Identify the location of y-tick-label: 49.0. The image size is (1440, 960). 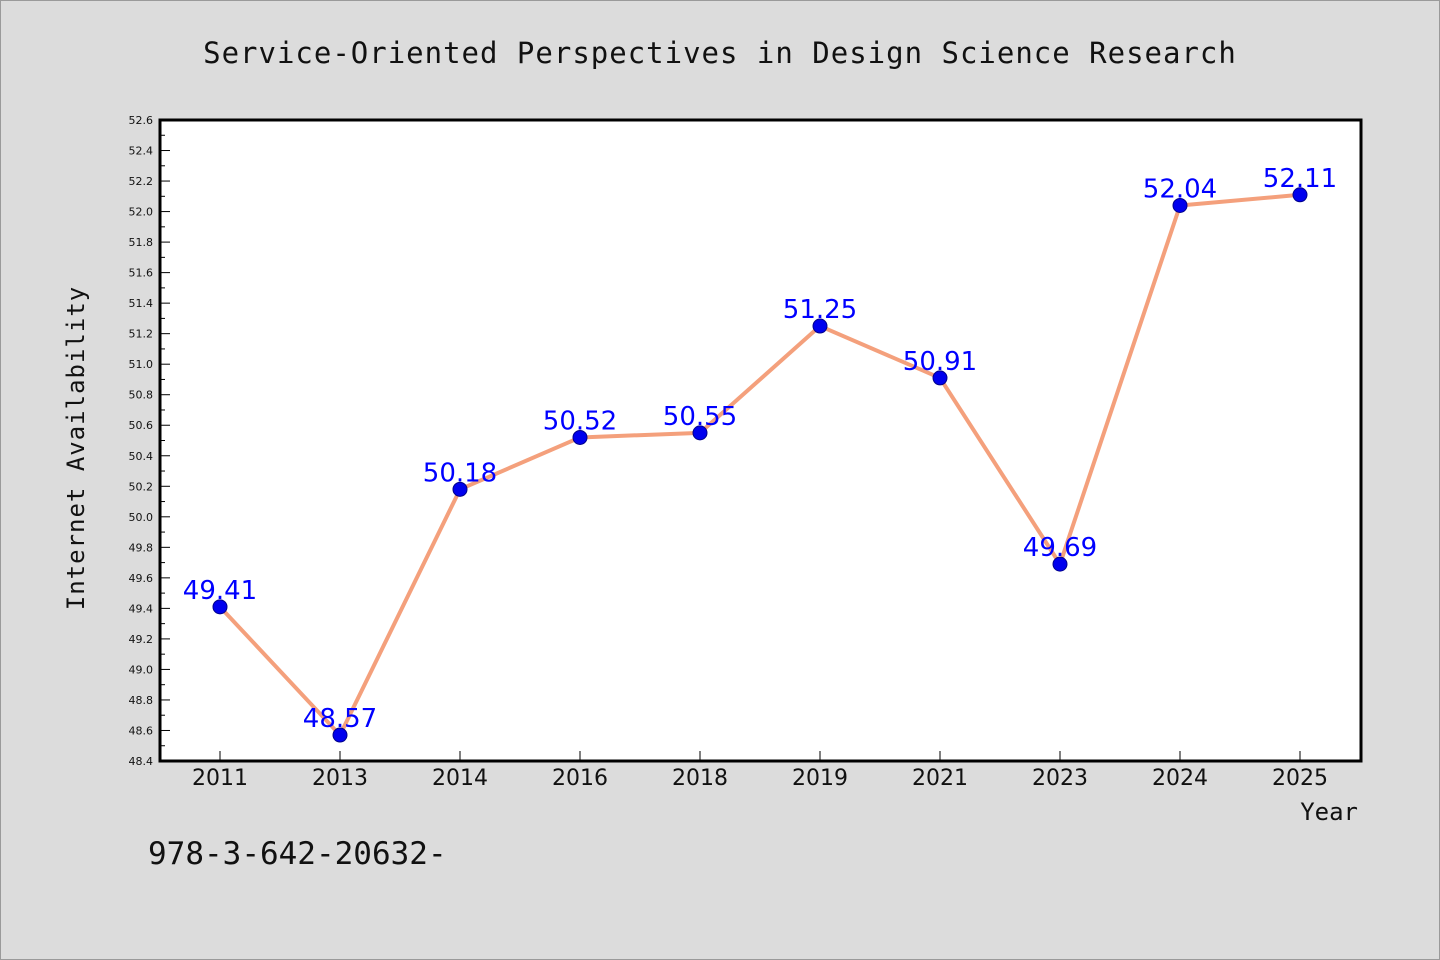
(141, 669).